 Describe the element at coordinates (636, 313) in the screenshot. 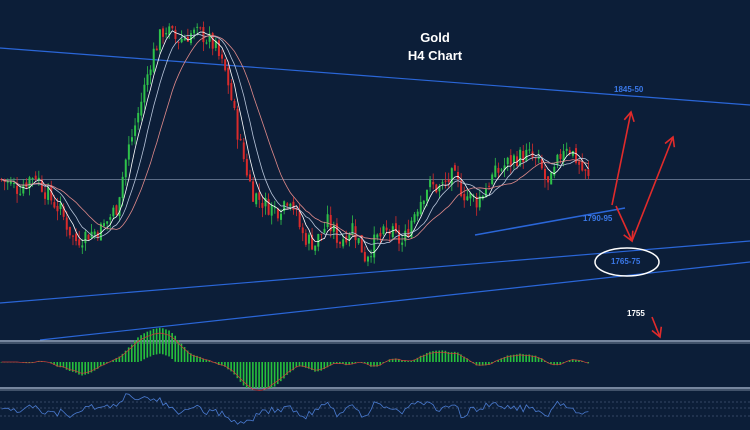

I see `level-label-1755: 1755` at that location.